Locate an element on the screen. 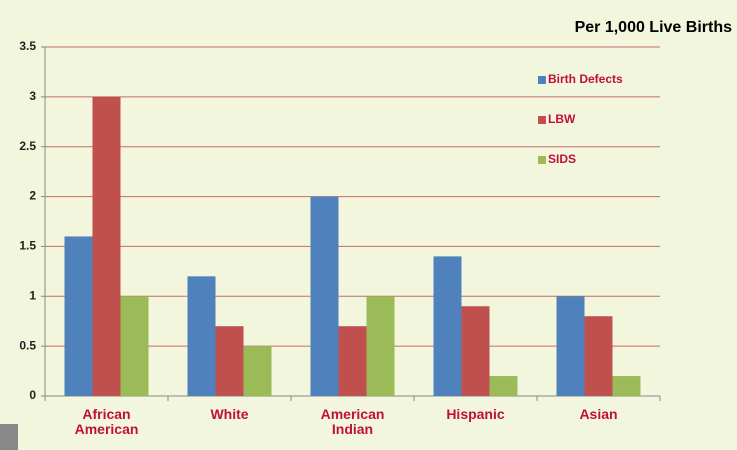  x-tick-label: African American is located at coordinates (106, 422).